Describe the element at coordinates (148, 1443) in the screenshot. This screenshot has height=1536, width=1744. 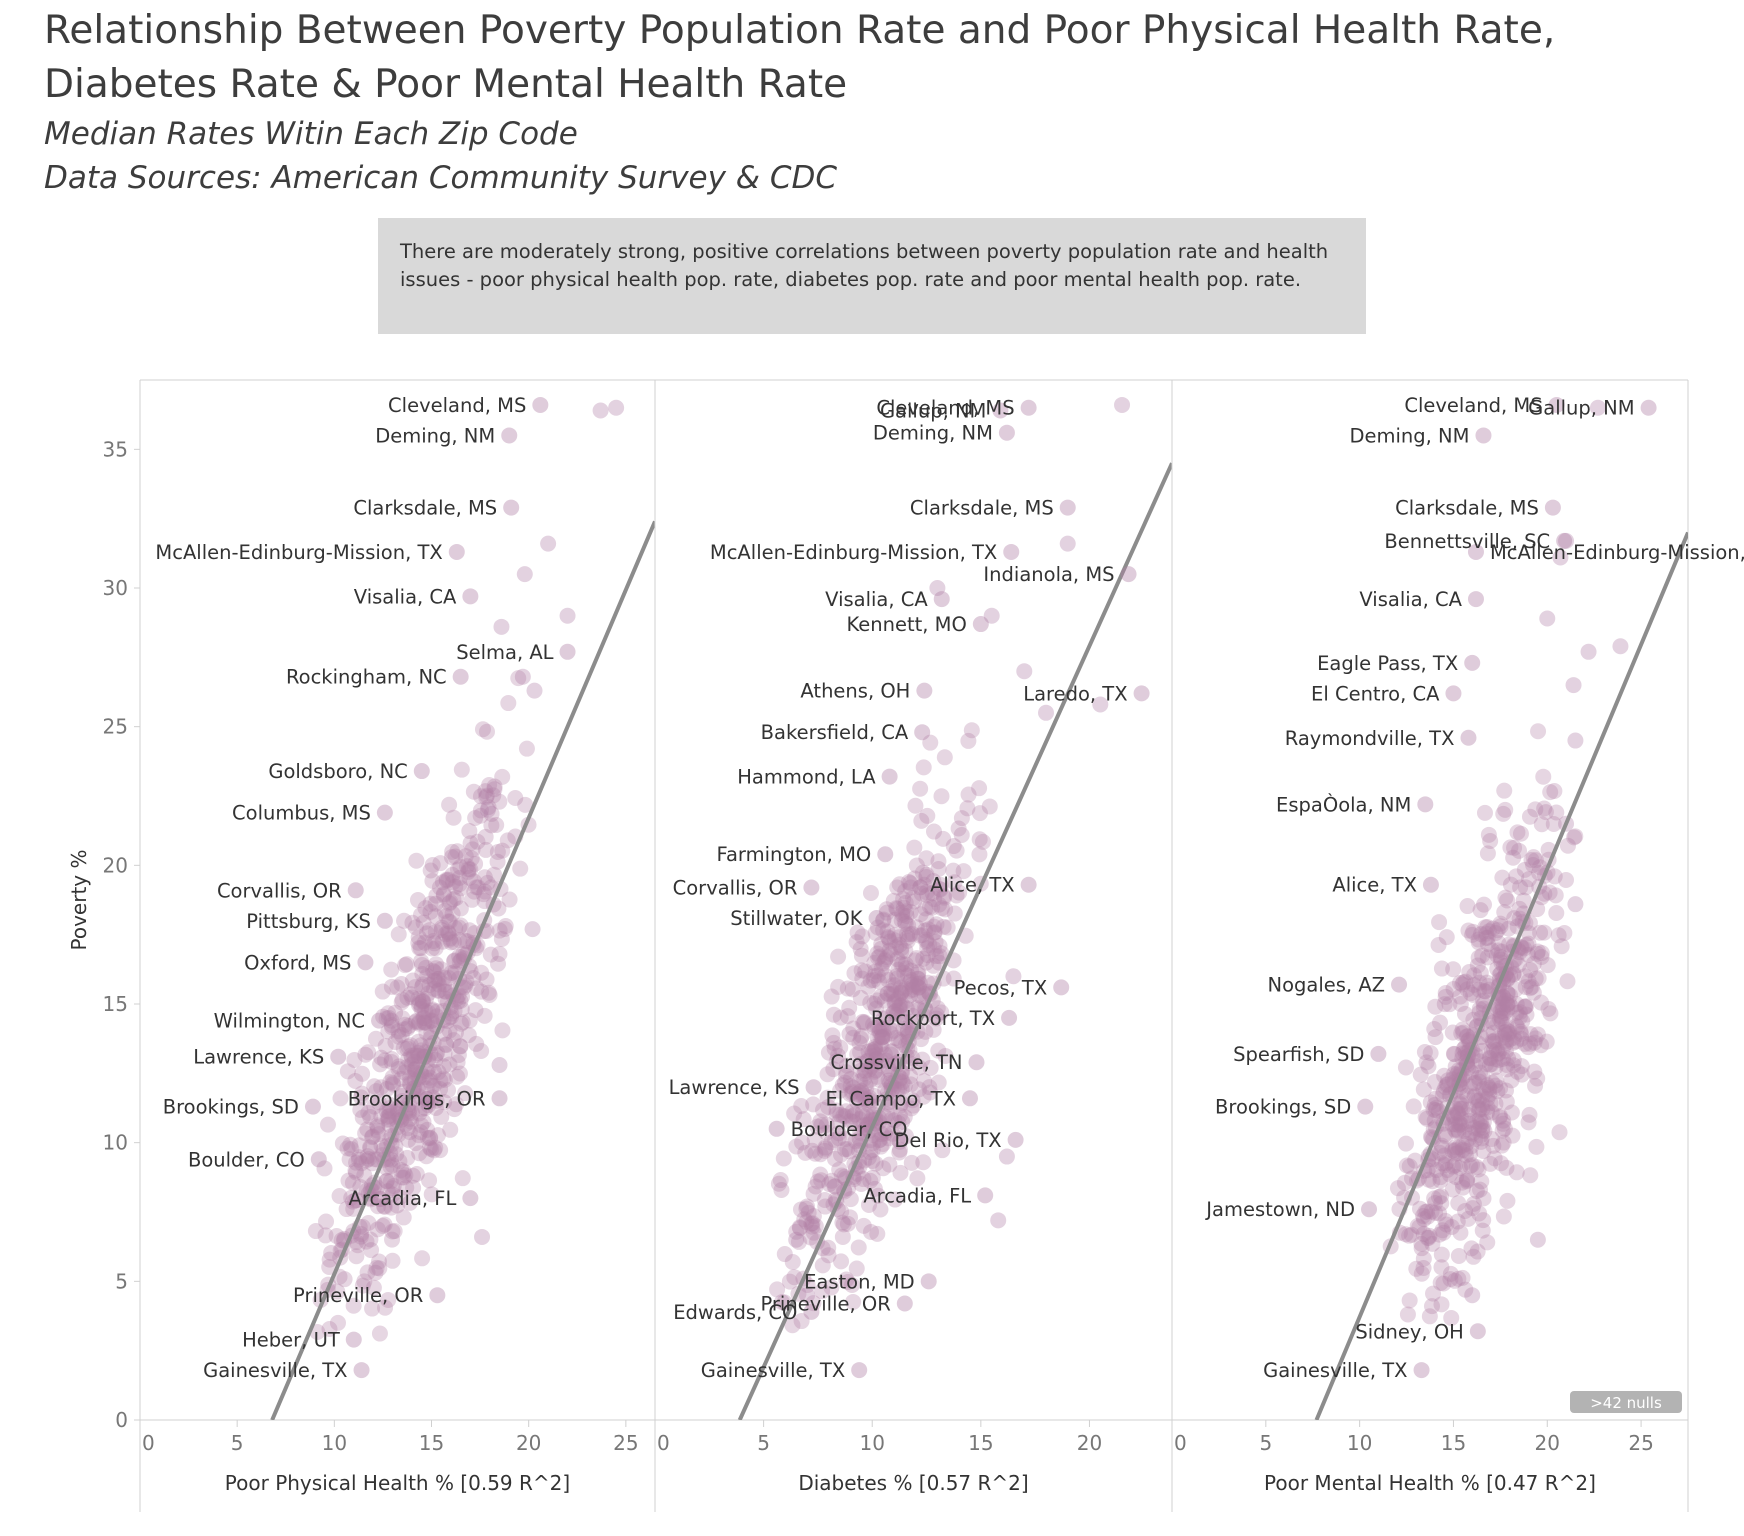
I see `x-tick-label: 0` at that location.